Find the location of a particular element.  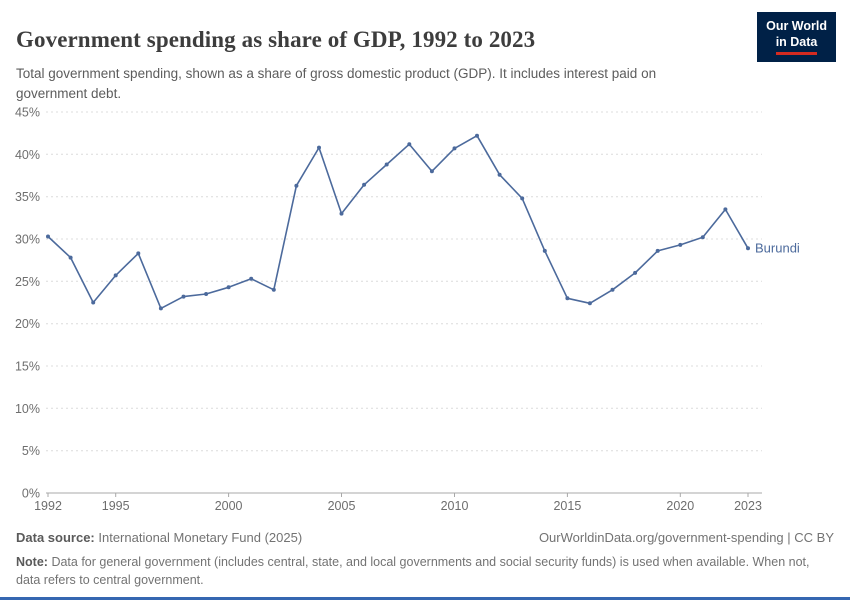

x-tick-label: 2000 is located at coordinates (229, 506).